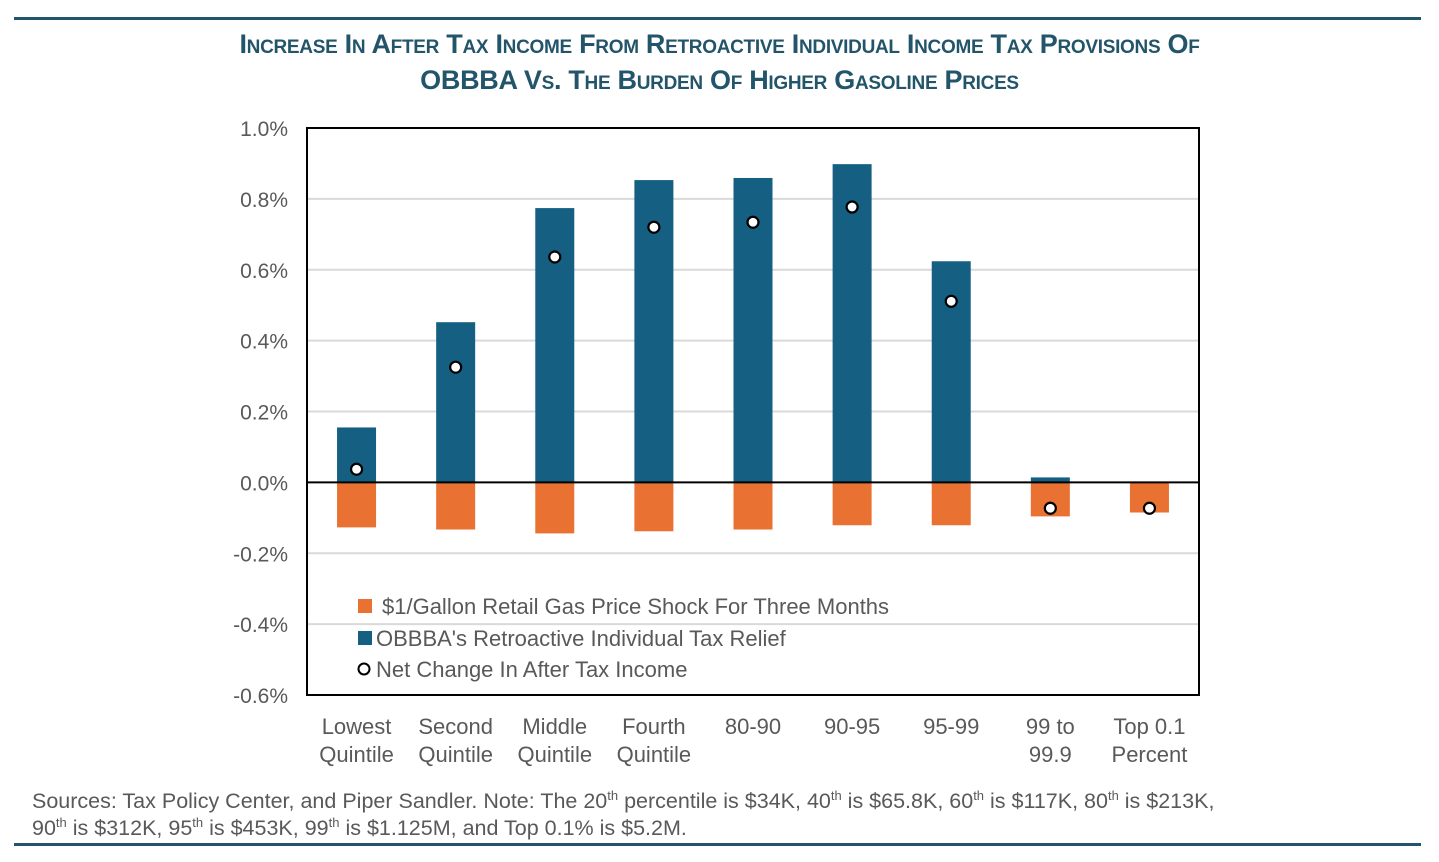 Image resolution: width=1439 pixels, height=862 pixels. I want to click on legend-label-net-change: Net Change In After Tax Income, so click(531, 669).